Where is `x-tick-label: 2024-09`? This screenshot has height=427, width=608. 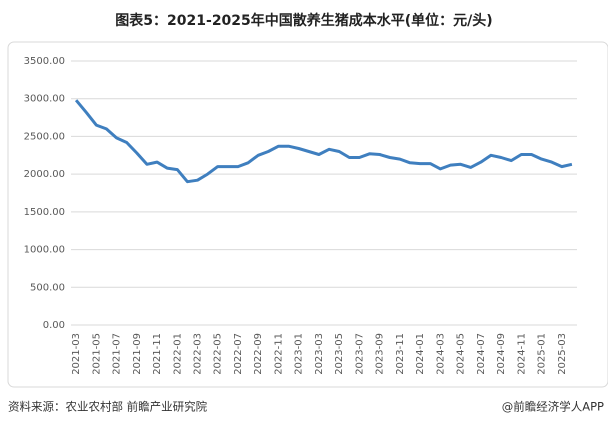 x-tick-label: 2024-09 is located at coordinates (501, 354).